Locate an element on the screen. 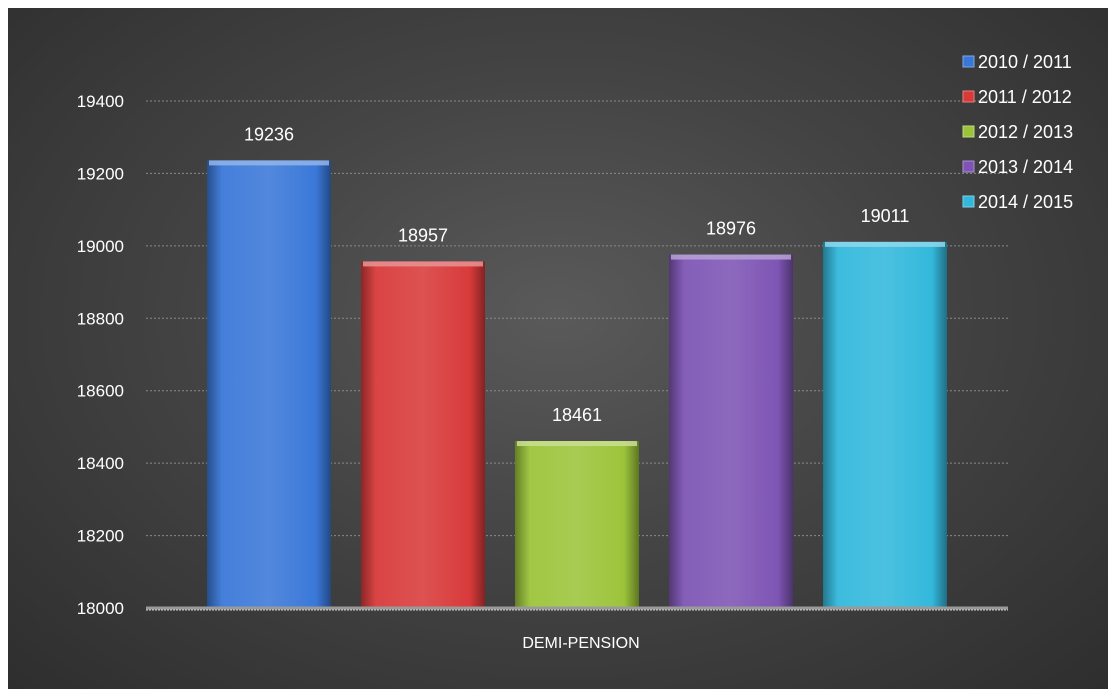 The width and height of the screenshot is (1115, 691). y-tick-label: 19200 is located at coordinates (100, 173).